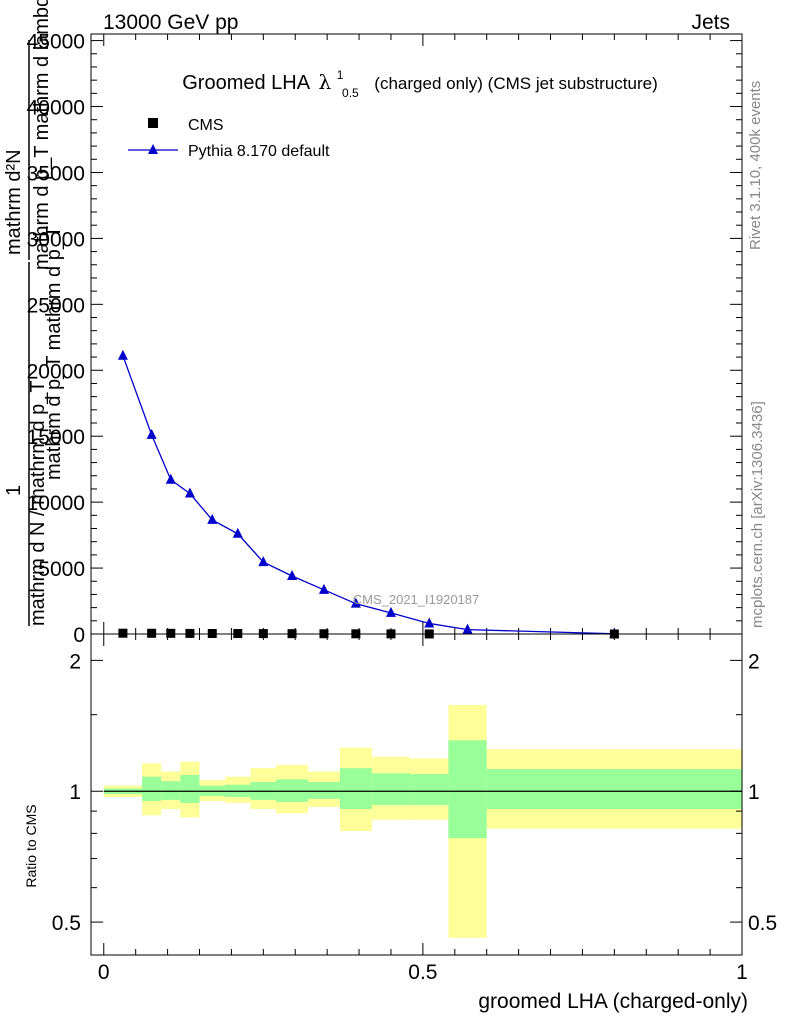 Image resolution: width=786 pixels, height=1024 pixels. What do you see at coordinates (56, 305) in the screenshot?
I see `y-tick-label: 25000` at bounding box center [56, 305].